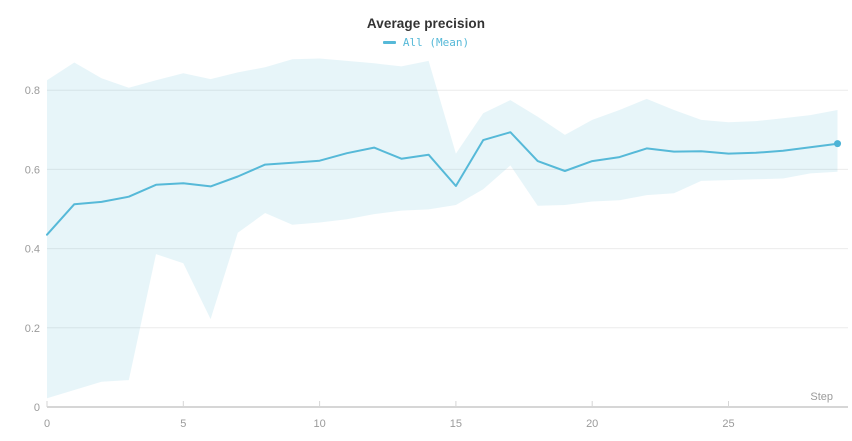 The width and height of the screenshot is (852, 441). What do you see at coordinates (32, 329) in the screenshot?
I see `y-tick-label: 0.2` at bounding box center [32, 329].